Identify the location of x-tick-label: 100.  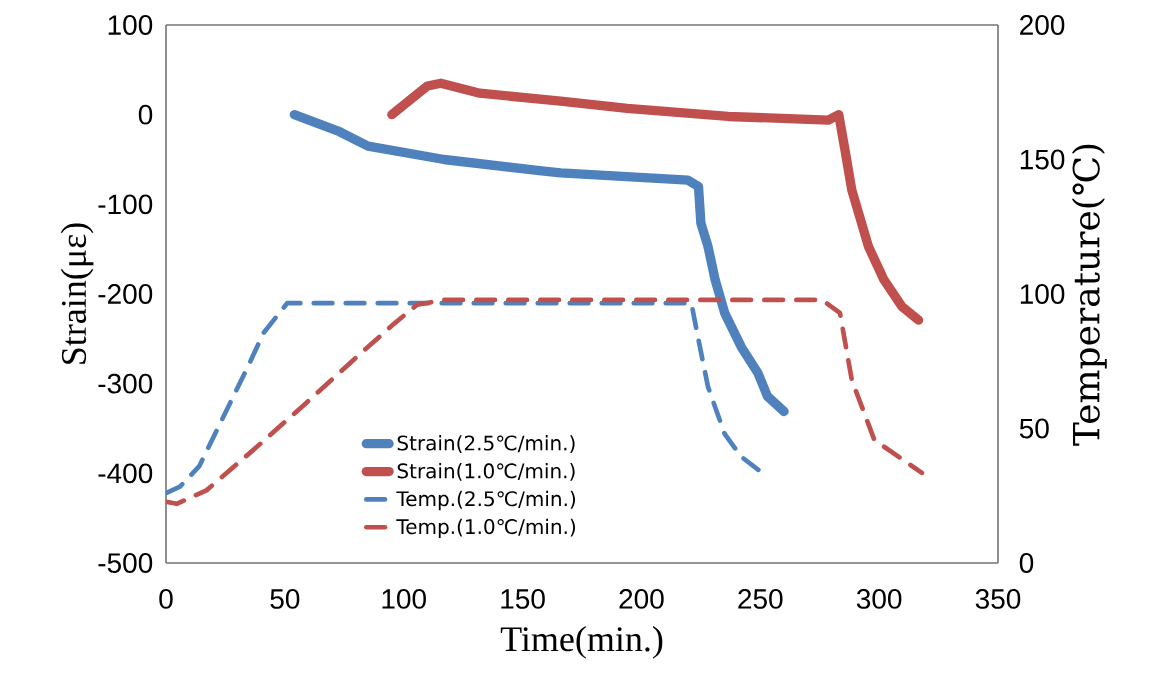
(404, 599).